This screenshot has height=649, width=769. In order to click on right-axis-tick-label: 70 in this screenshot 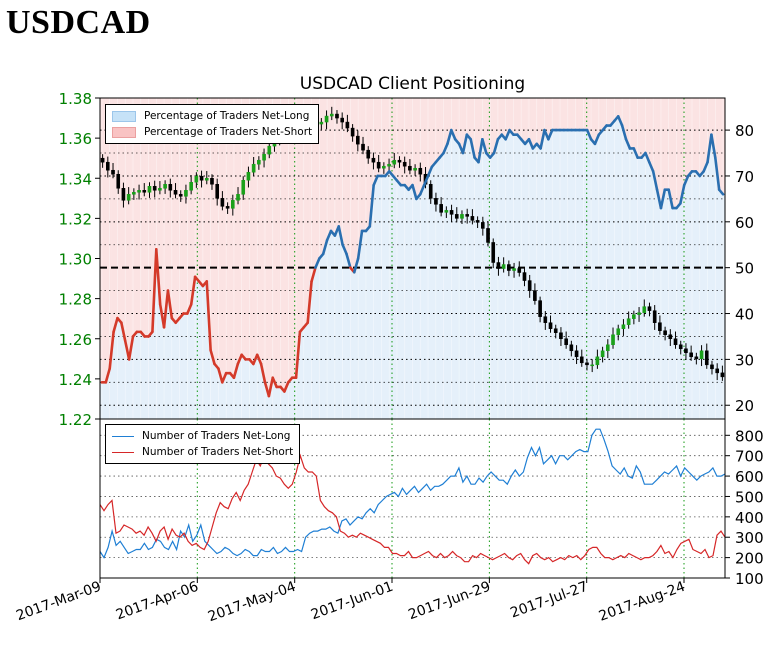, I will do `click(744, 177)`.